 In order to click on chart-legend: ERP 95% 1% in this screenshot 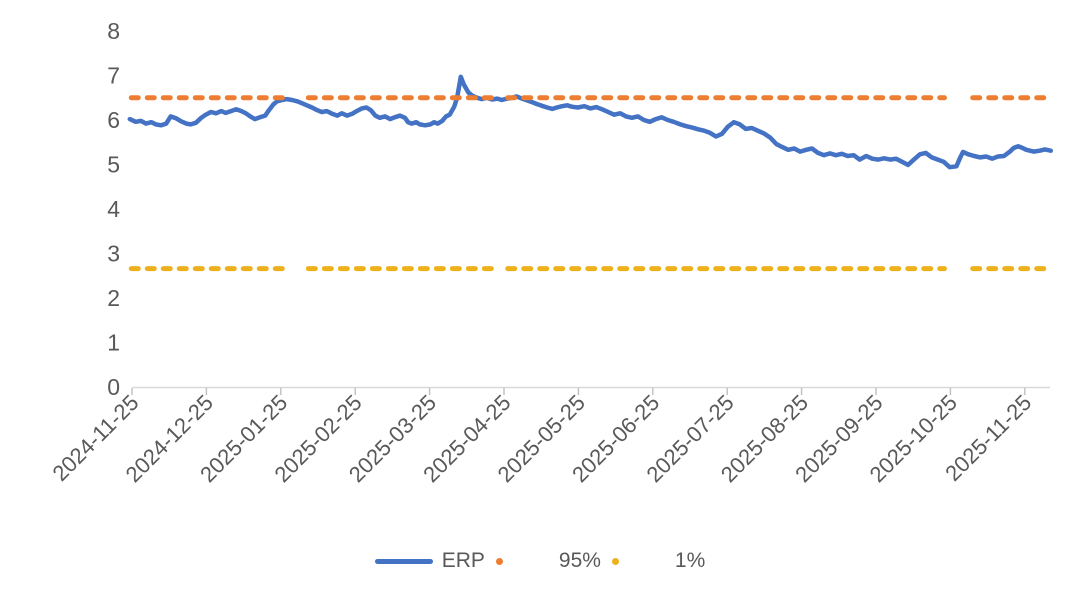, I will do `click(540, 561)`.